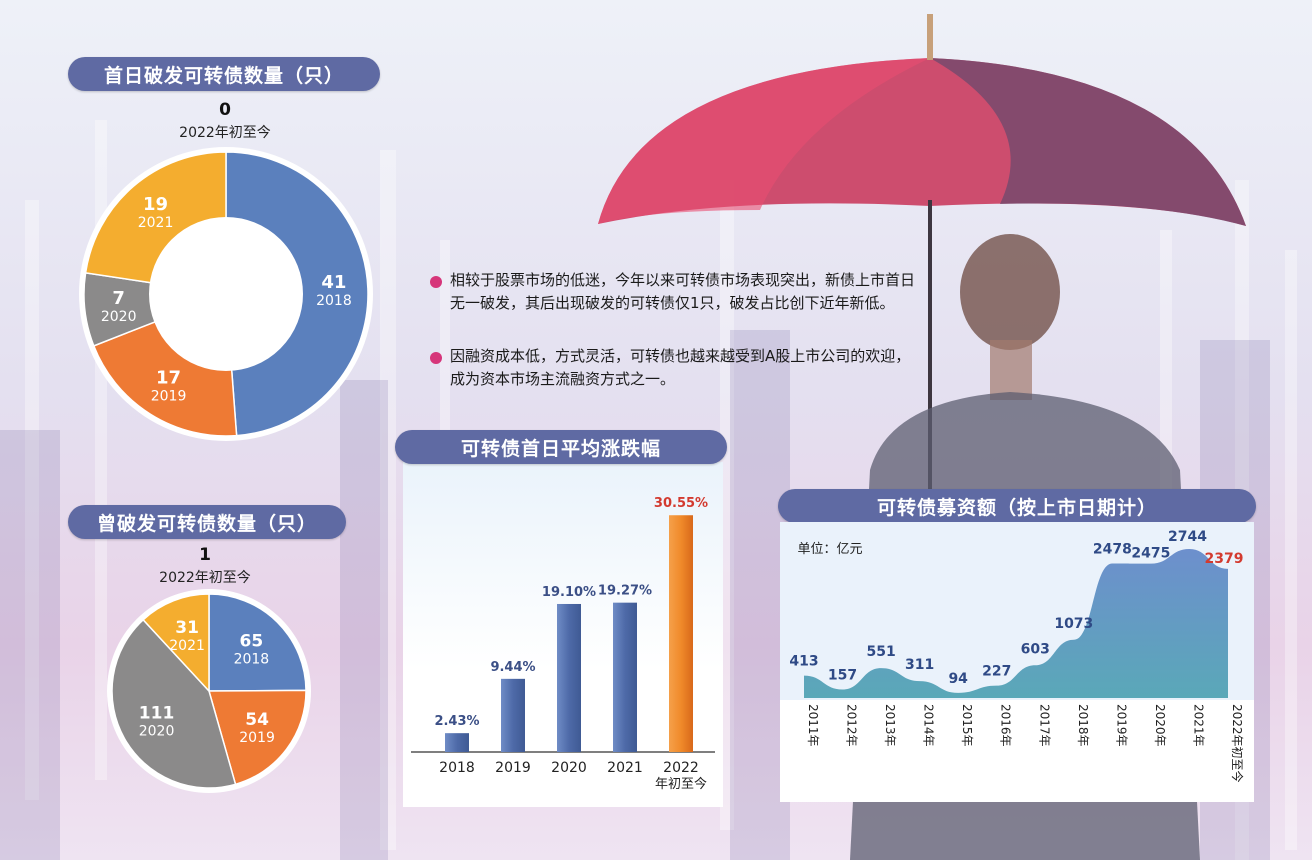 This screenshot has height=860, width=1312. What do you see at coordinates (1121, 725) in the screenshot?
I see `area-category-label-8: 2019年` at bounding box center [1121, 725].